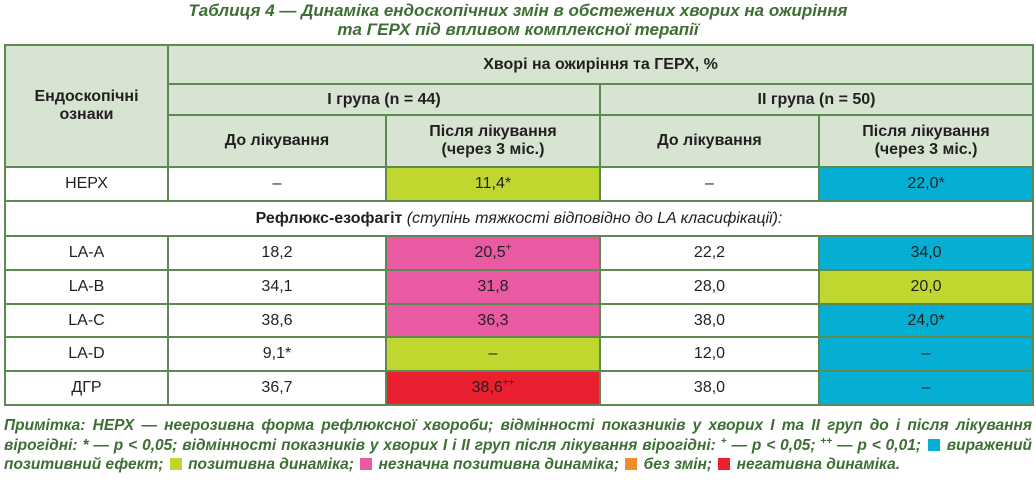 The image size is (1036, 502). Describe the element at coordinates (773, 445) in the screenshot. I see `note-text: — p < 0,05;` at that location.